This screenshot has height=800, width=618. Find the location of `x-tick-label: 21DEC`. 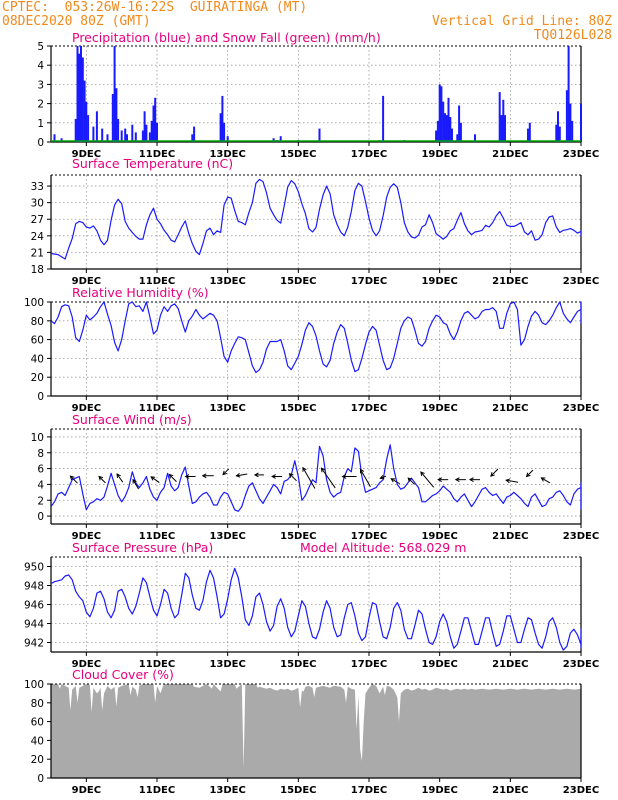

x-tick-label: 21DEC is located at coordinates (510, 408).